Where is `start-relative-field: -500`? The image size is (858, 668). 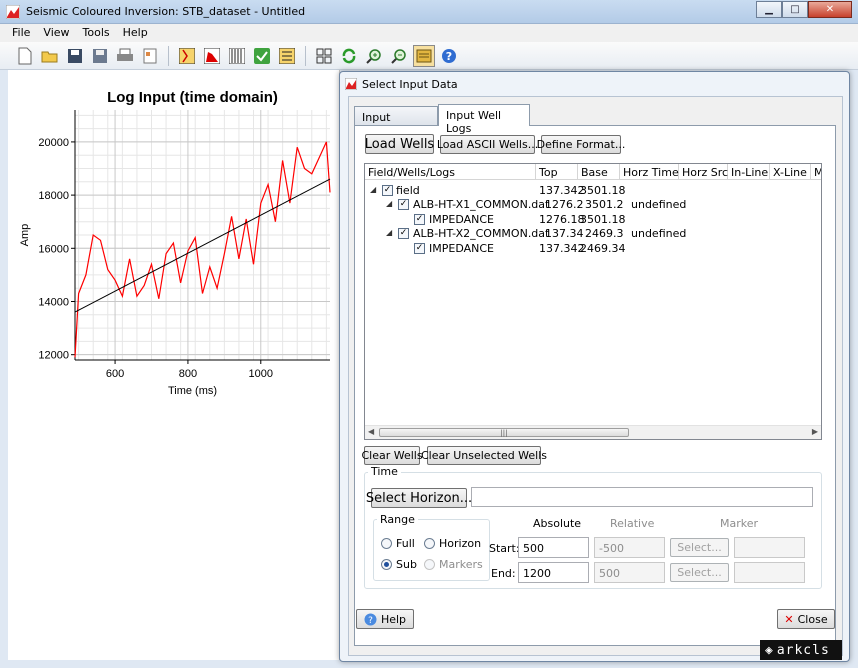
start-relative-field: -500 is located at coordinates (629, 547).